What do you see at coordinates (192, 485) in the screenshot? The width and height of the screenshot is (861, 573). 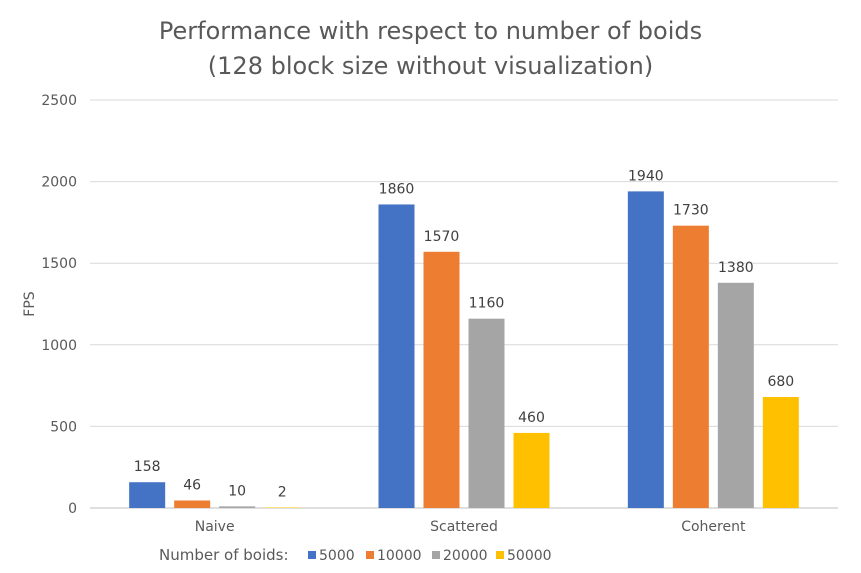 I see `data-label: 46` at bounding box center [192, 485].